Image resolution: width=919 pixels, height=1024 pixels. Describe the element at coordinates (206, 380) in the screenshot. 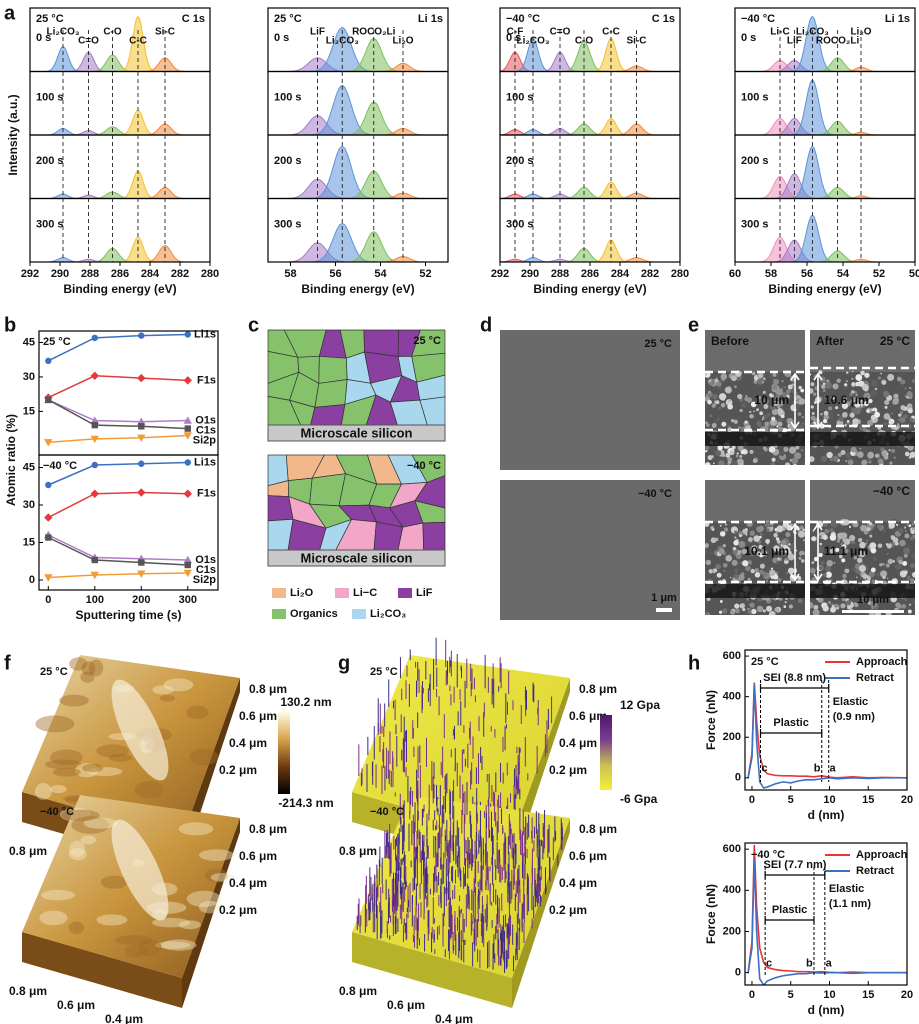

I see `series-label: F1s` at that location.